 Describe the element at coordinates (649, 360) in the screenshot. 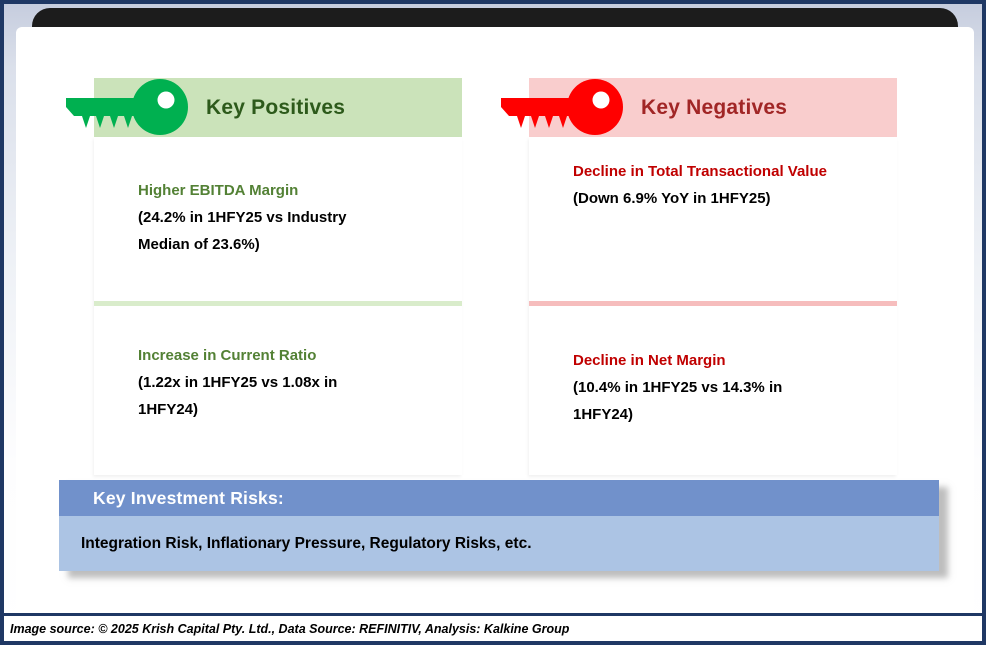

I see `negative-item-2-heading: Decline in Net Margin` at that location.